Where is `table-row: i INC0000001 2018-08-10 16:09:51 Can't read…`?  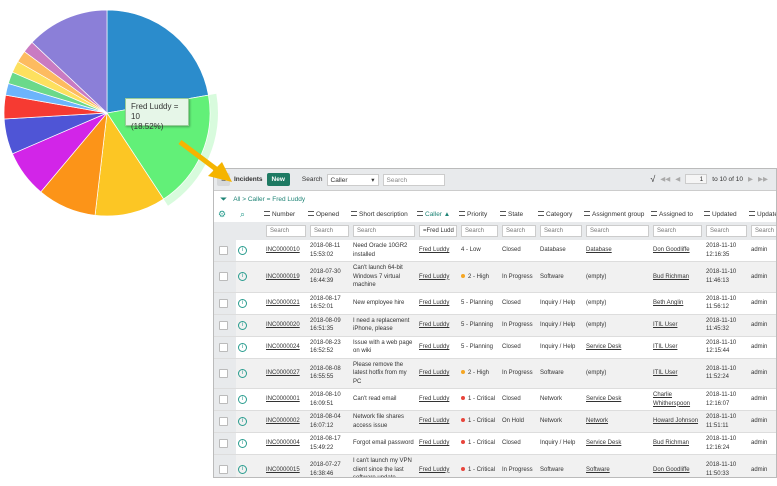 table-row: i INC0000001 2018-08-10 16:09:51 Can't read… is located at coordinates (495, 399).